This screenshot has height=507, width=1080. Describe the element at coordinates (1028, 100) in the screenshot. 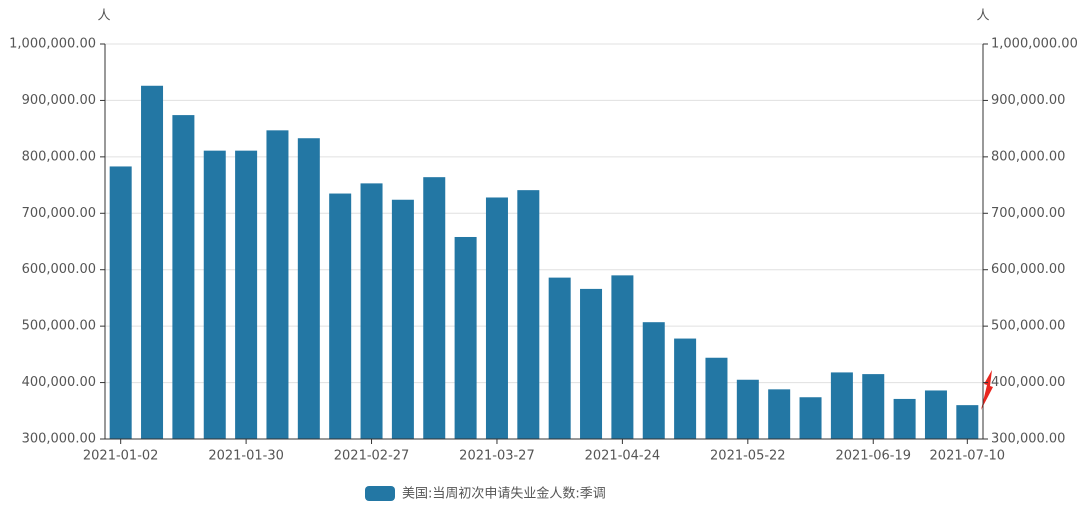

I see `y2-tick-label: 900,000.00` at that location.